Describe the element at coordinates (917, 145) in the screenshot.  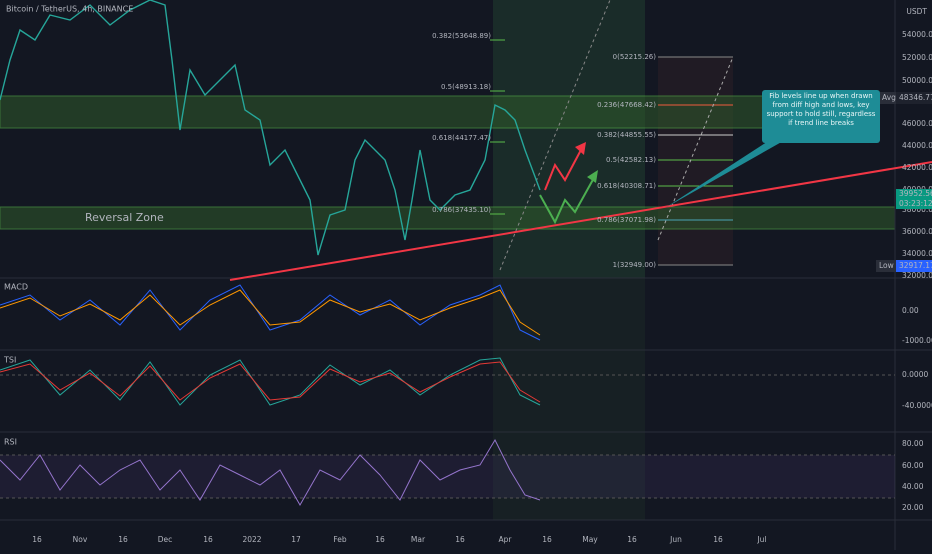
I see `price-label: 44000.00` at that location.